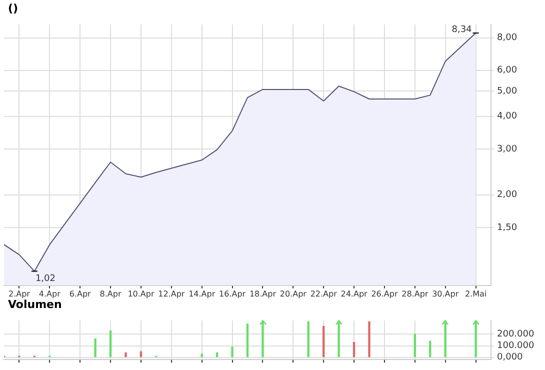 The height and width of the screenshot is (370, 545). I want to click on x-tick-label: 20.Apr, so click(294, 293).